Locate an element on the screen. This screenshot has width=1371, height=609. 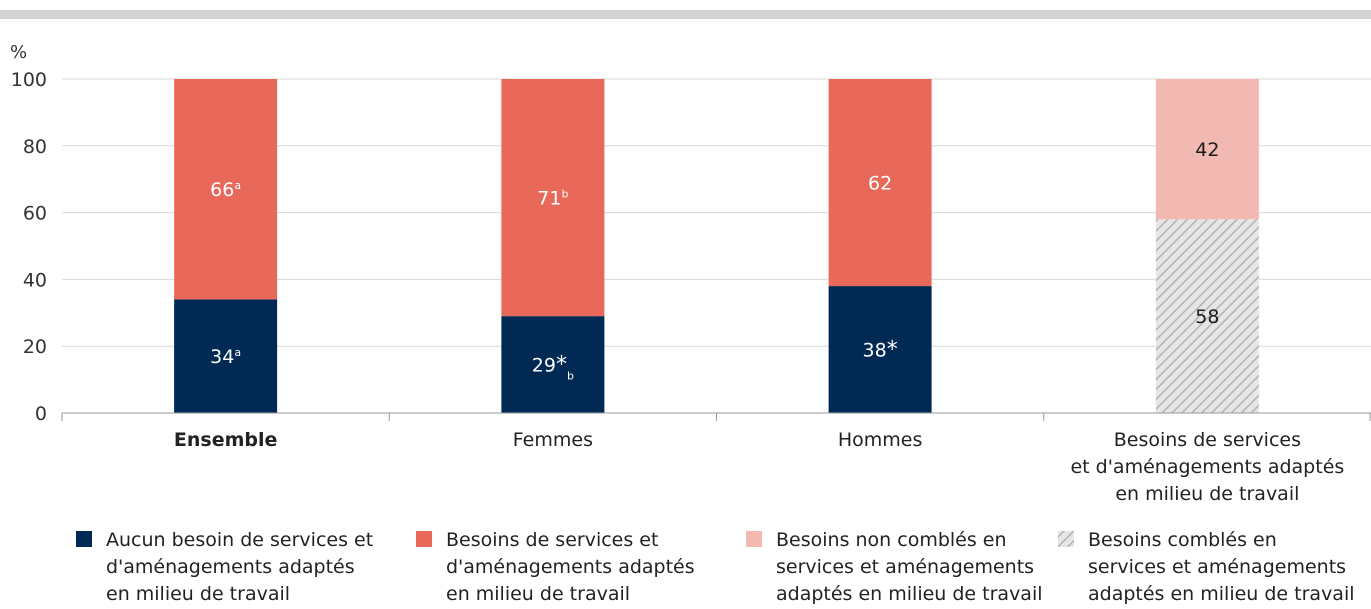
legend-label: Besoins de services et is located at coordinates (552, 540).